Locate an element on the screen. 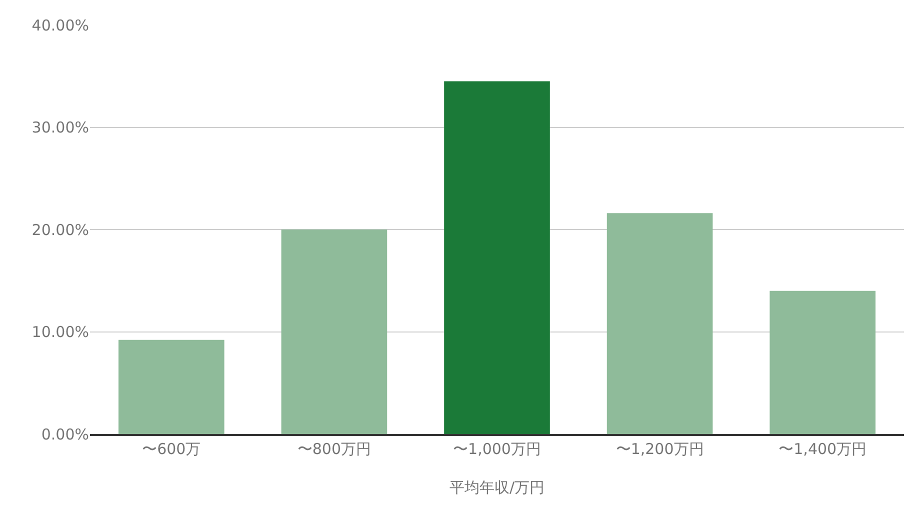  x-tick-label: 〜1,400万円 is located at coordinates (822, 449).